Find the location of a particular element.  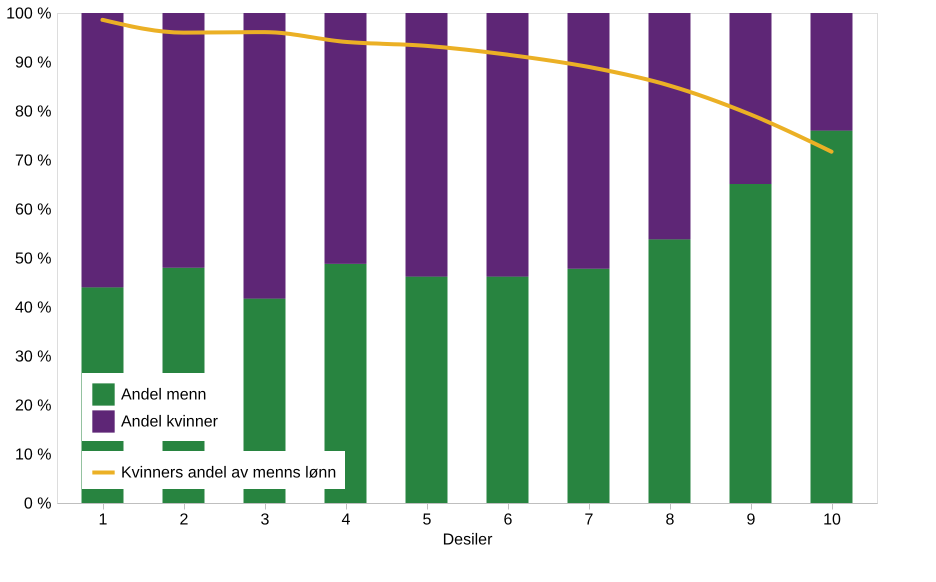

y-tick-label: 0 % is located at coordinates (38, 504).